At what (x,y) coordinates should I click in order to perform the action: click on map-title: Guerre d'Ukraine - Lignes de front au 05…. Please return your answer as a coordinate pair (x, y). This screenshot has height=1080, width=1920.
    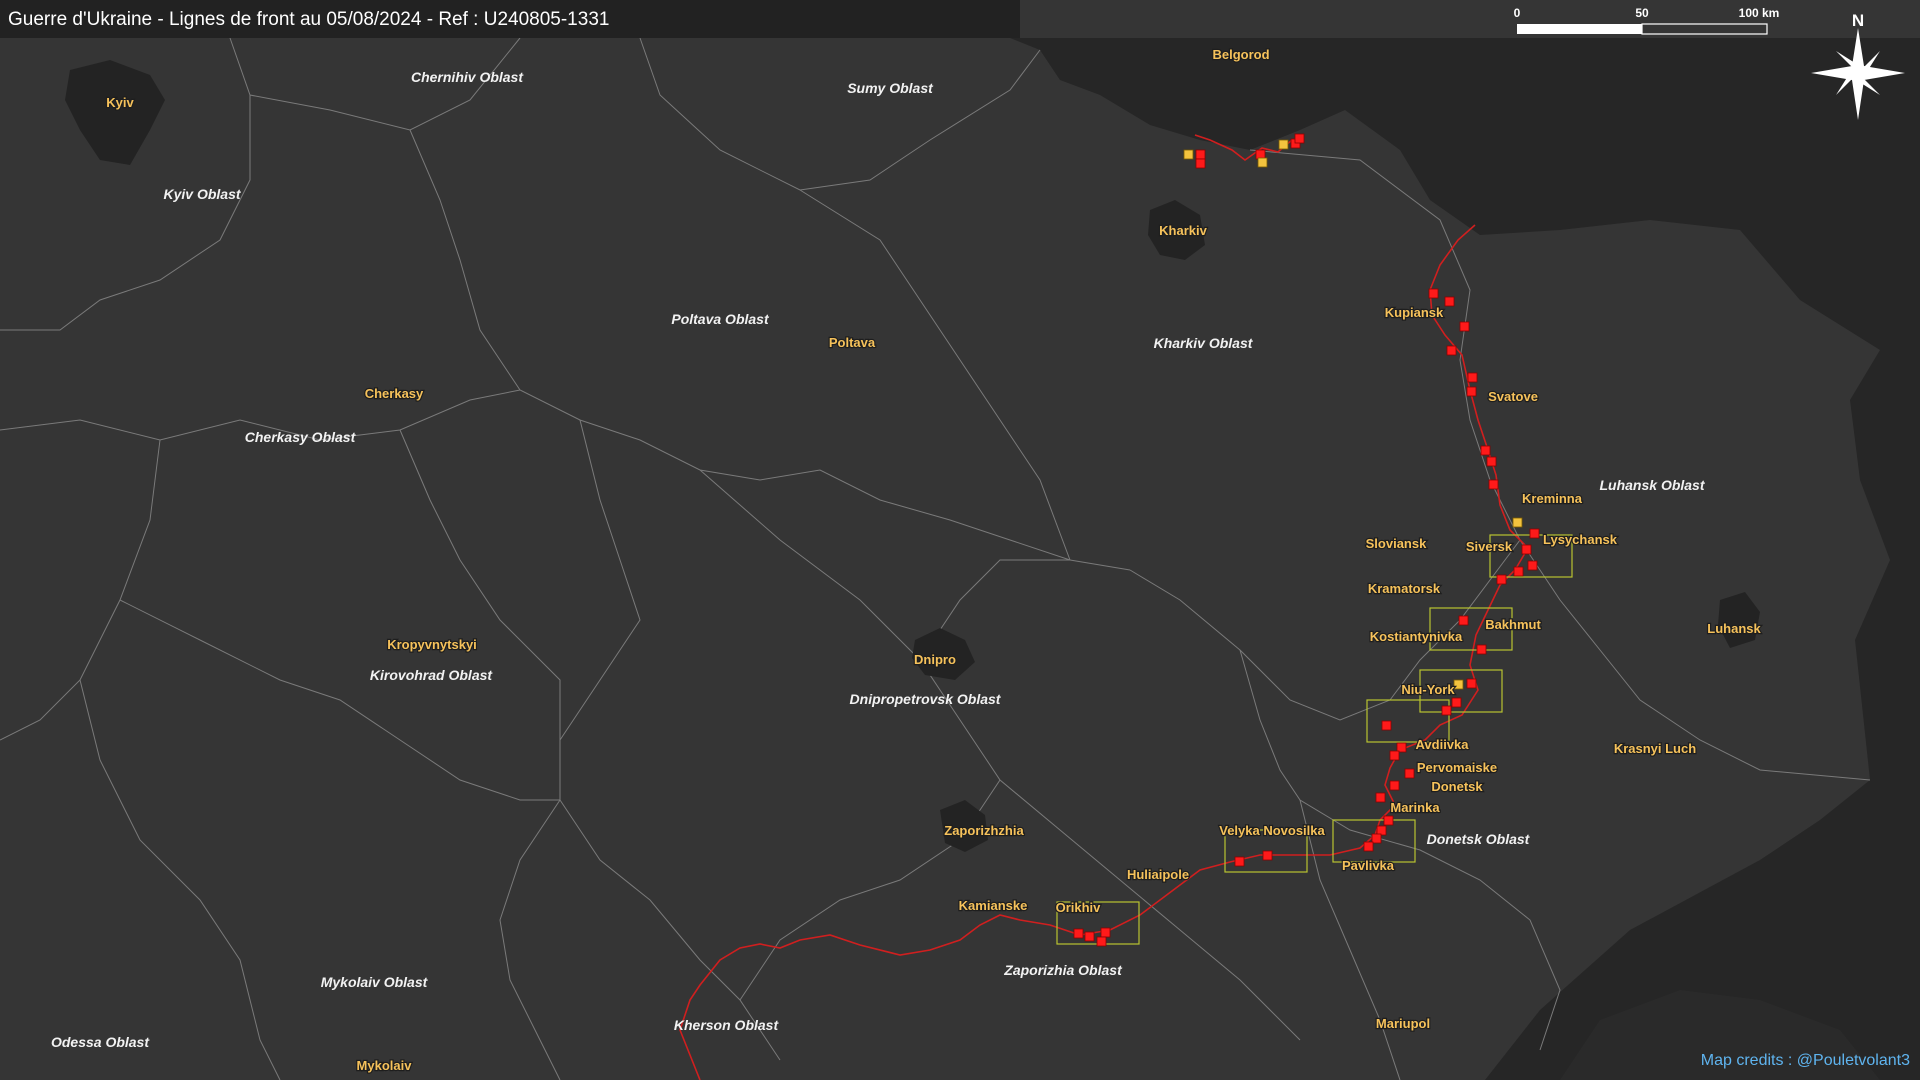
    Looking at the image, I should click on (309, 19).